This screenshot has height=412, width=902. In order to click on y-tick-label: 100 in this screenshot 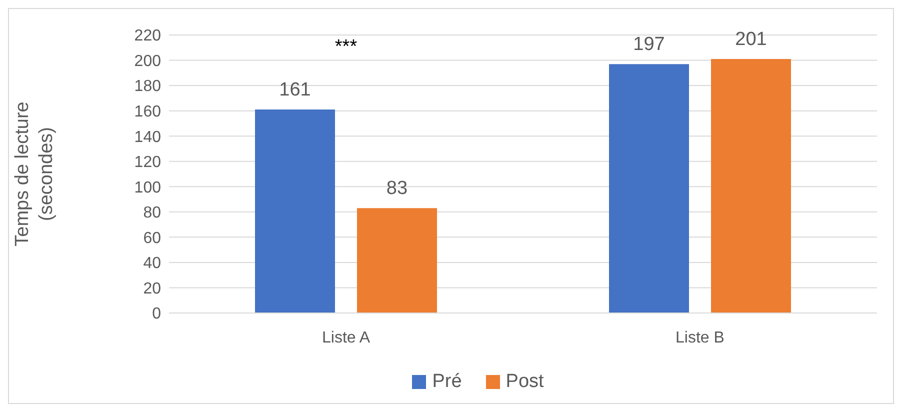, I will do `click(148, 187)`.